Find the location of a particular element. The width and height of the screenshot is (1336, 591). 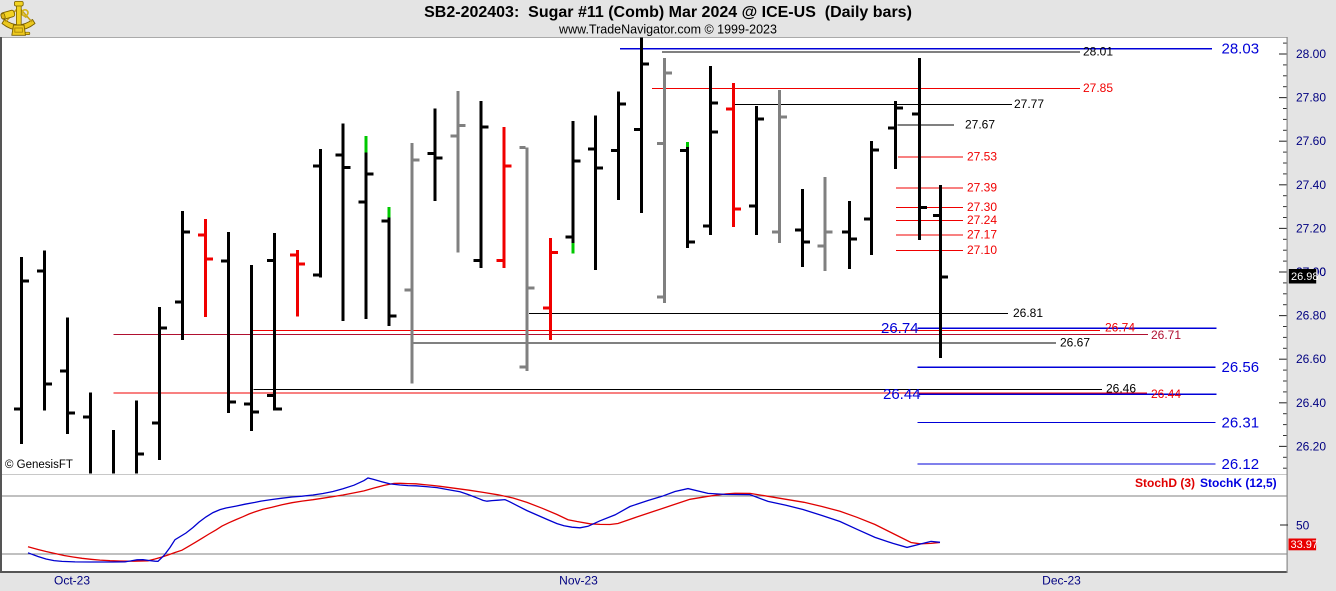

svg-text: 27.20 is located at coordinates (1311, 228).